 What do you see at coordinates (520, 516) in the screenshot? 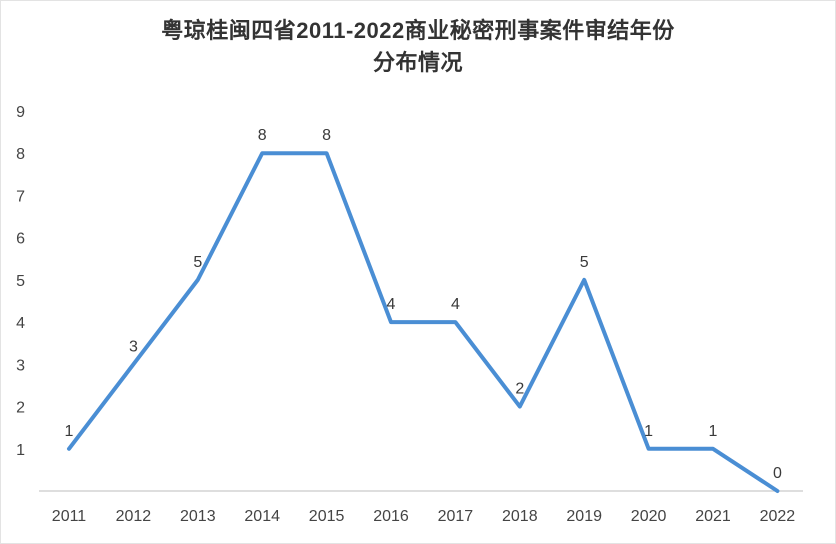
I see `x-tick-label: 2018` at bounding box center [520, 516].